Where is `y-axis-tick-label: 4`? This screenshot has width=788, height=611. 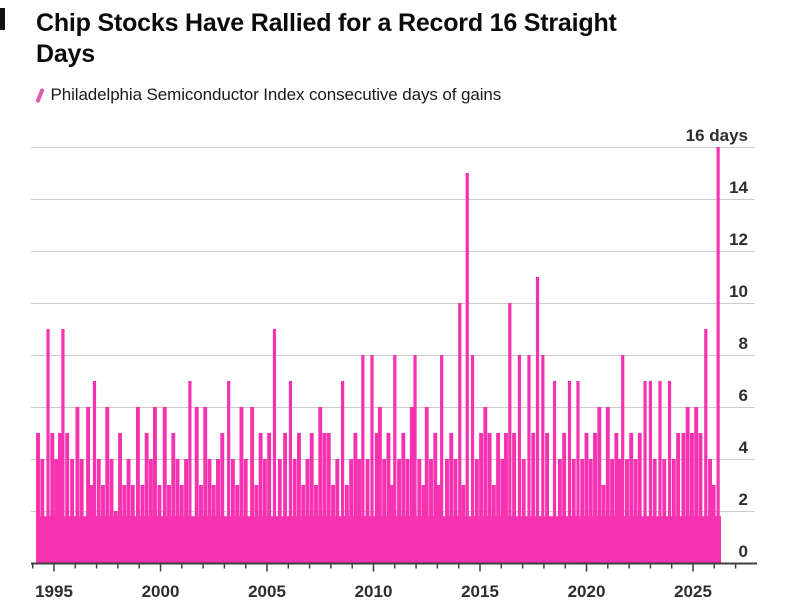 y-axis-tick-label: 4 is located at coordinates (744, 447).